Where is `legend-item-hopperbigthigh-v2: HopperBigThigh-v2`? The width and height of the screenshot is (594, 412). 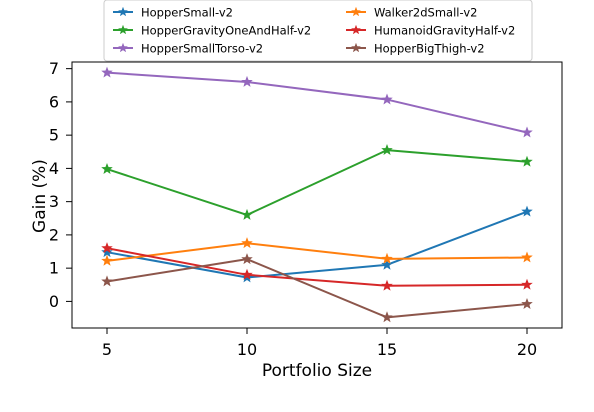
legend-item-hopperbigthigh-v2: HopperBigThigh-v2 is located at coordinates (415, 49).